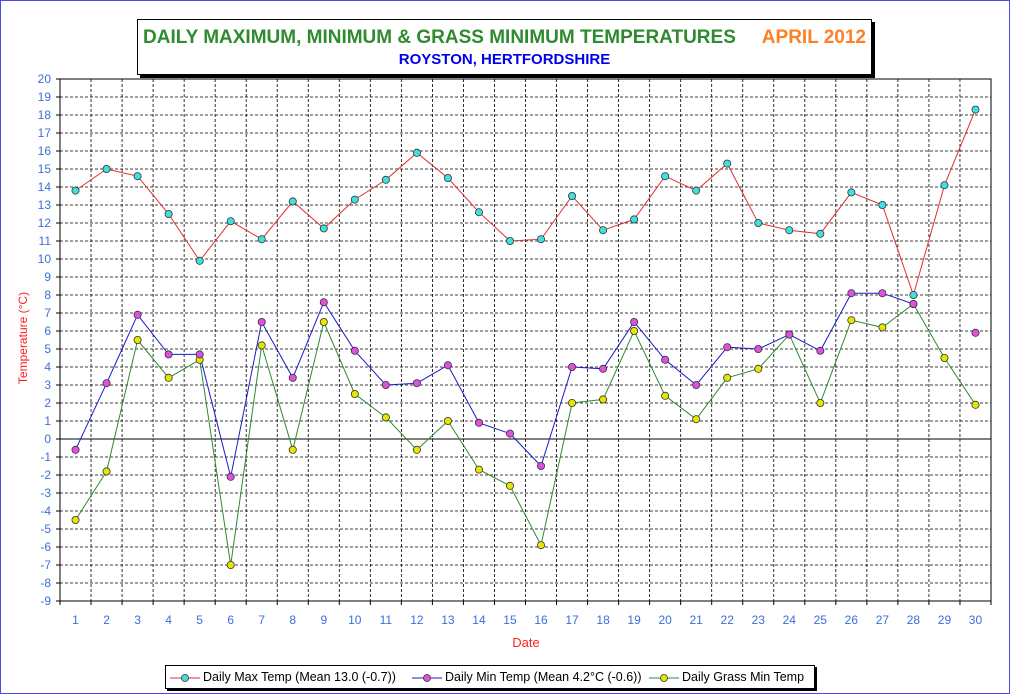  What do you see at coordinates (168, 620) in the screenshot?
I see `x-tick-label: 4` at bounding box center [168, 620].